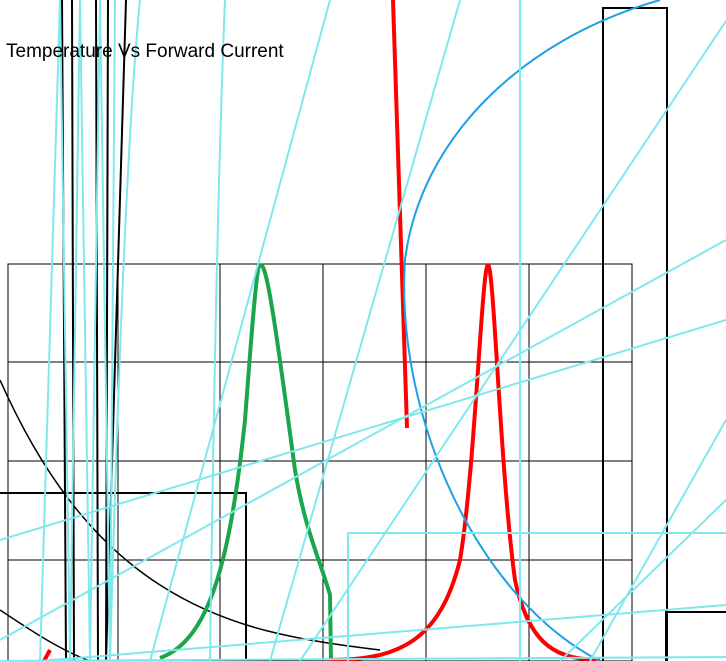 The height and width of the screenshot is (661, 726). Describe the element at coordinates (536, 596) in the screenshot. I see `cyan-frame` at that location.